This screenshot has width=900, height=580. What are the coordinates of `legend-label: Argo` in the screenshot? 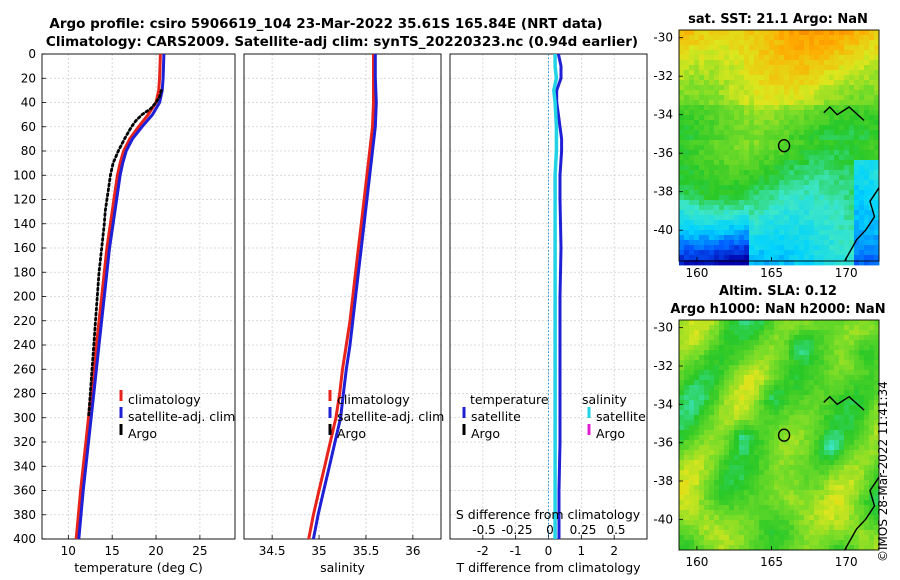 It's located at (610, 433).